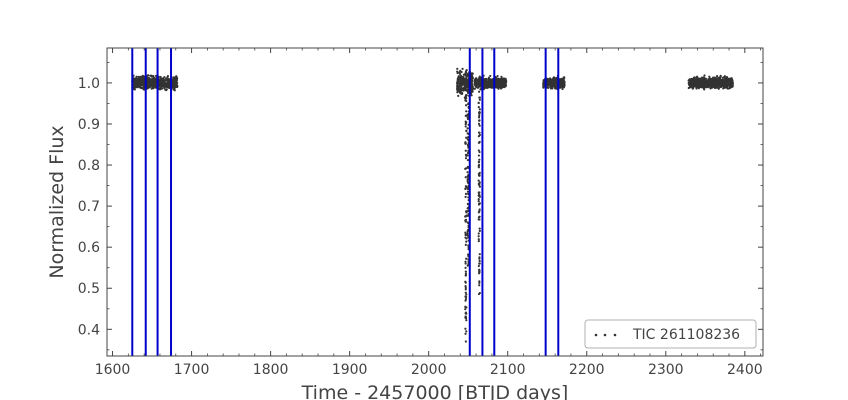  I want to click on y-axis-label: Normalized Flux, so click(57, 201).